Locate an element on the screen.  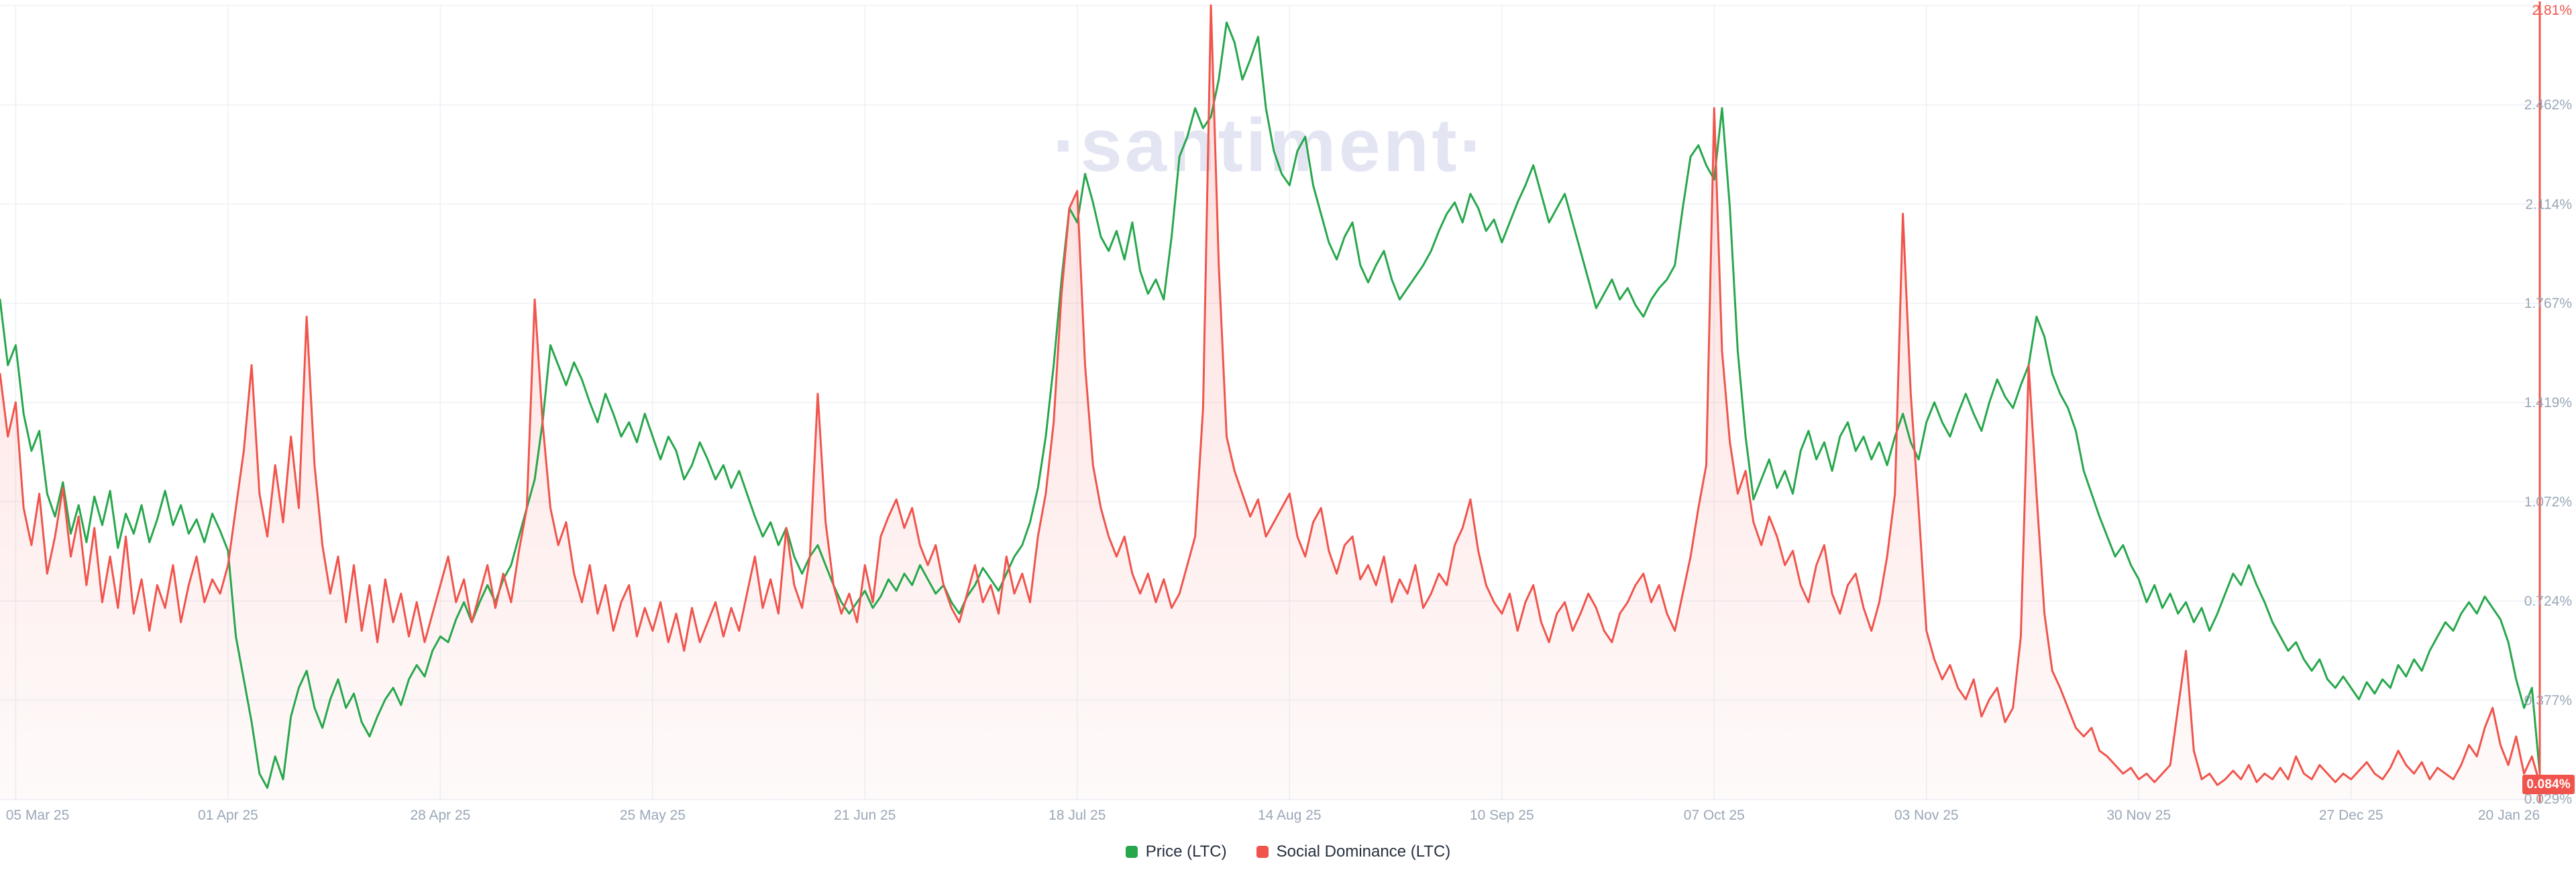
y-axis-label: 0.377% is located at coordinates (2548, 701).